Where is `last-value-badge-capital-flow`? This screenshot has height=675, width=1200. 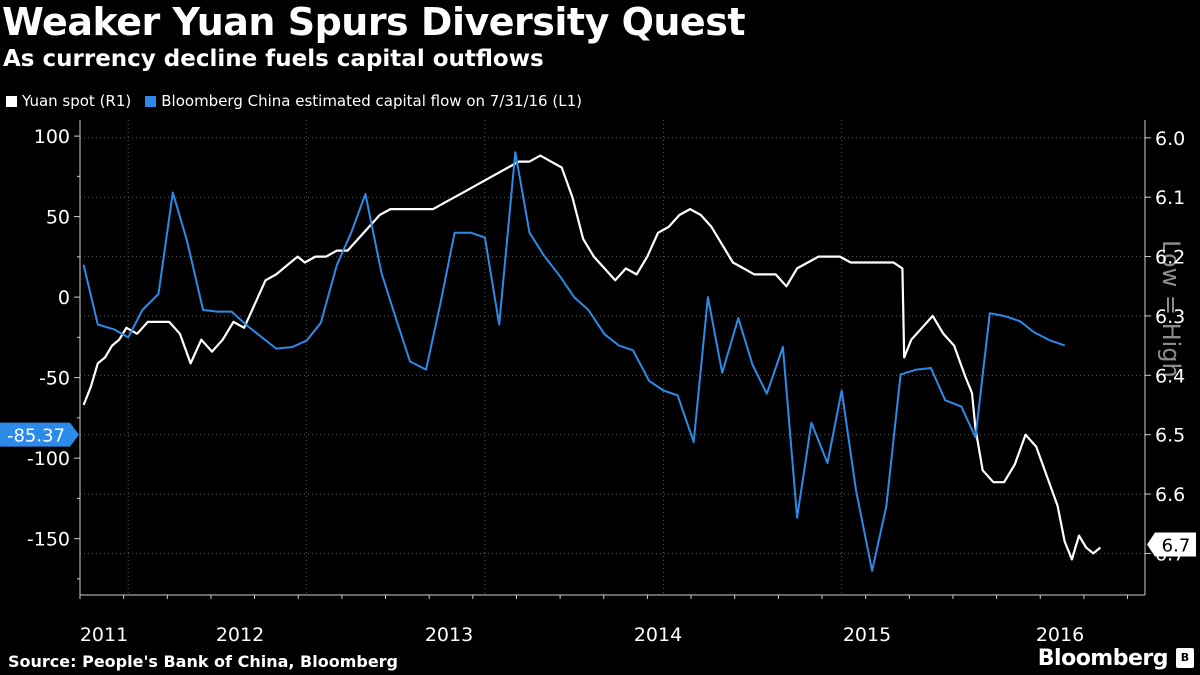
last-value-badge-capital-flow is located at coordinates (39, 434).